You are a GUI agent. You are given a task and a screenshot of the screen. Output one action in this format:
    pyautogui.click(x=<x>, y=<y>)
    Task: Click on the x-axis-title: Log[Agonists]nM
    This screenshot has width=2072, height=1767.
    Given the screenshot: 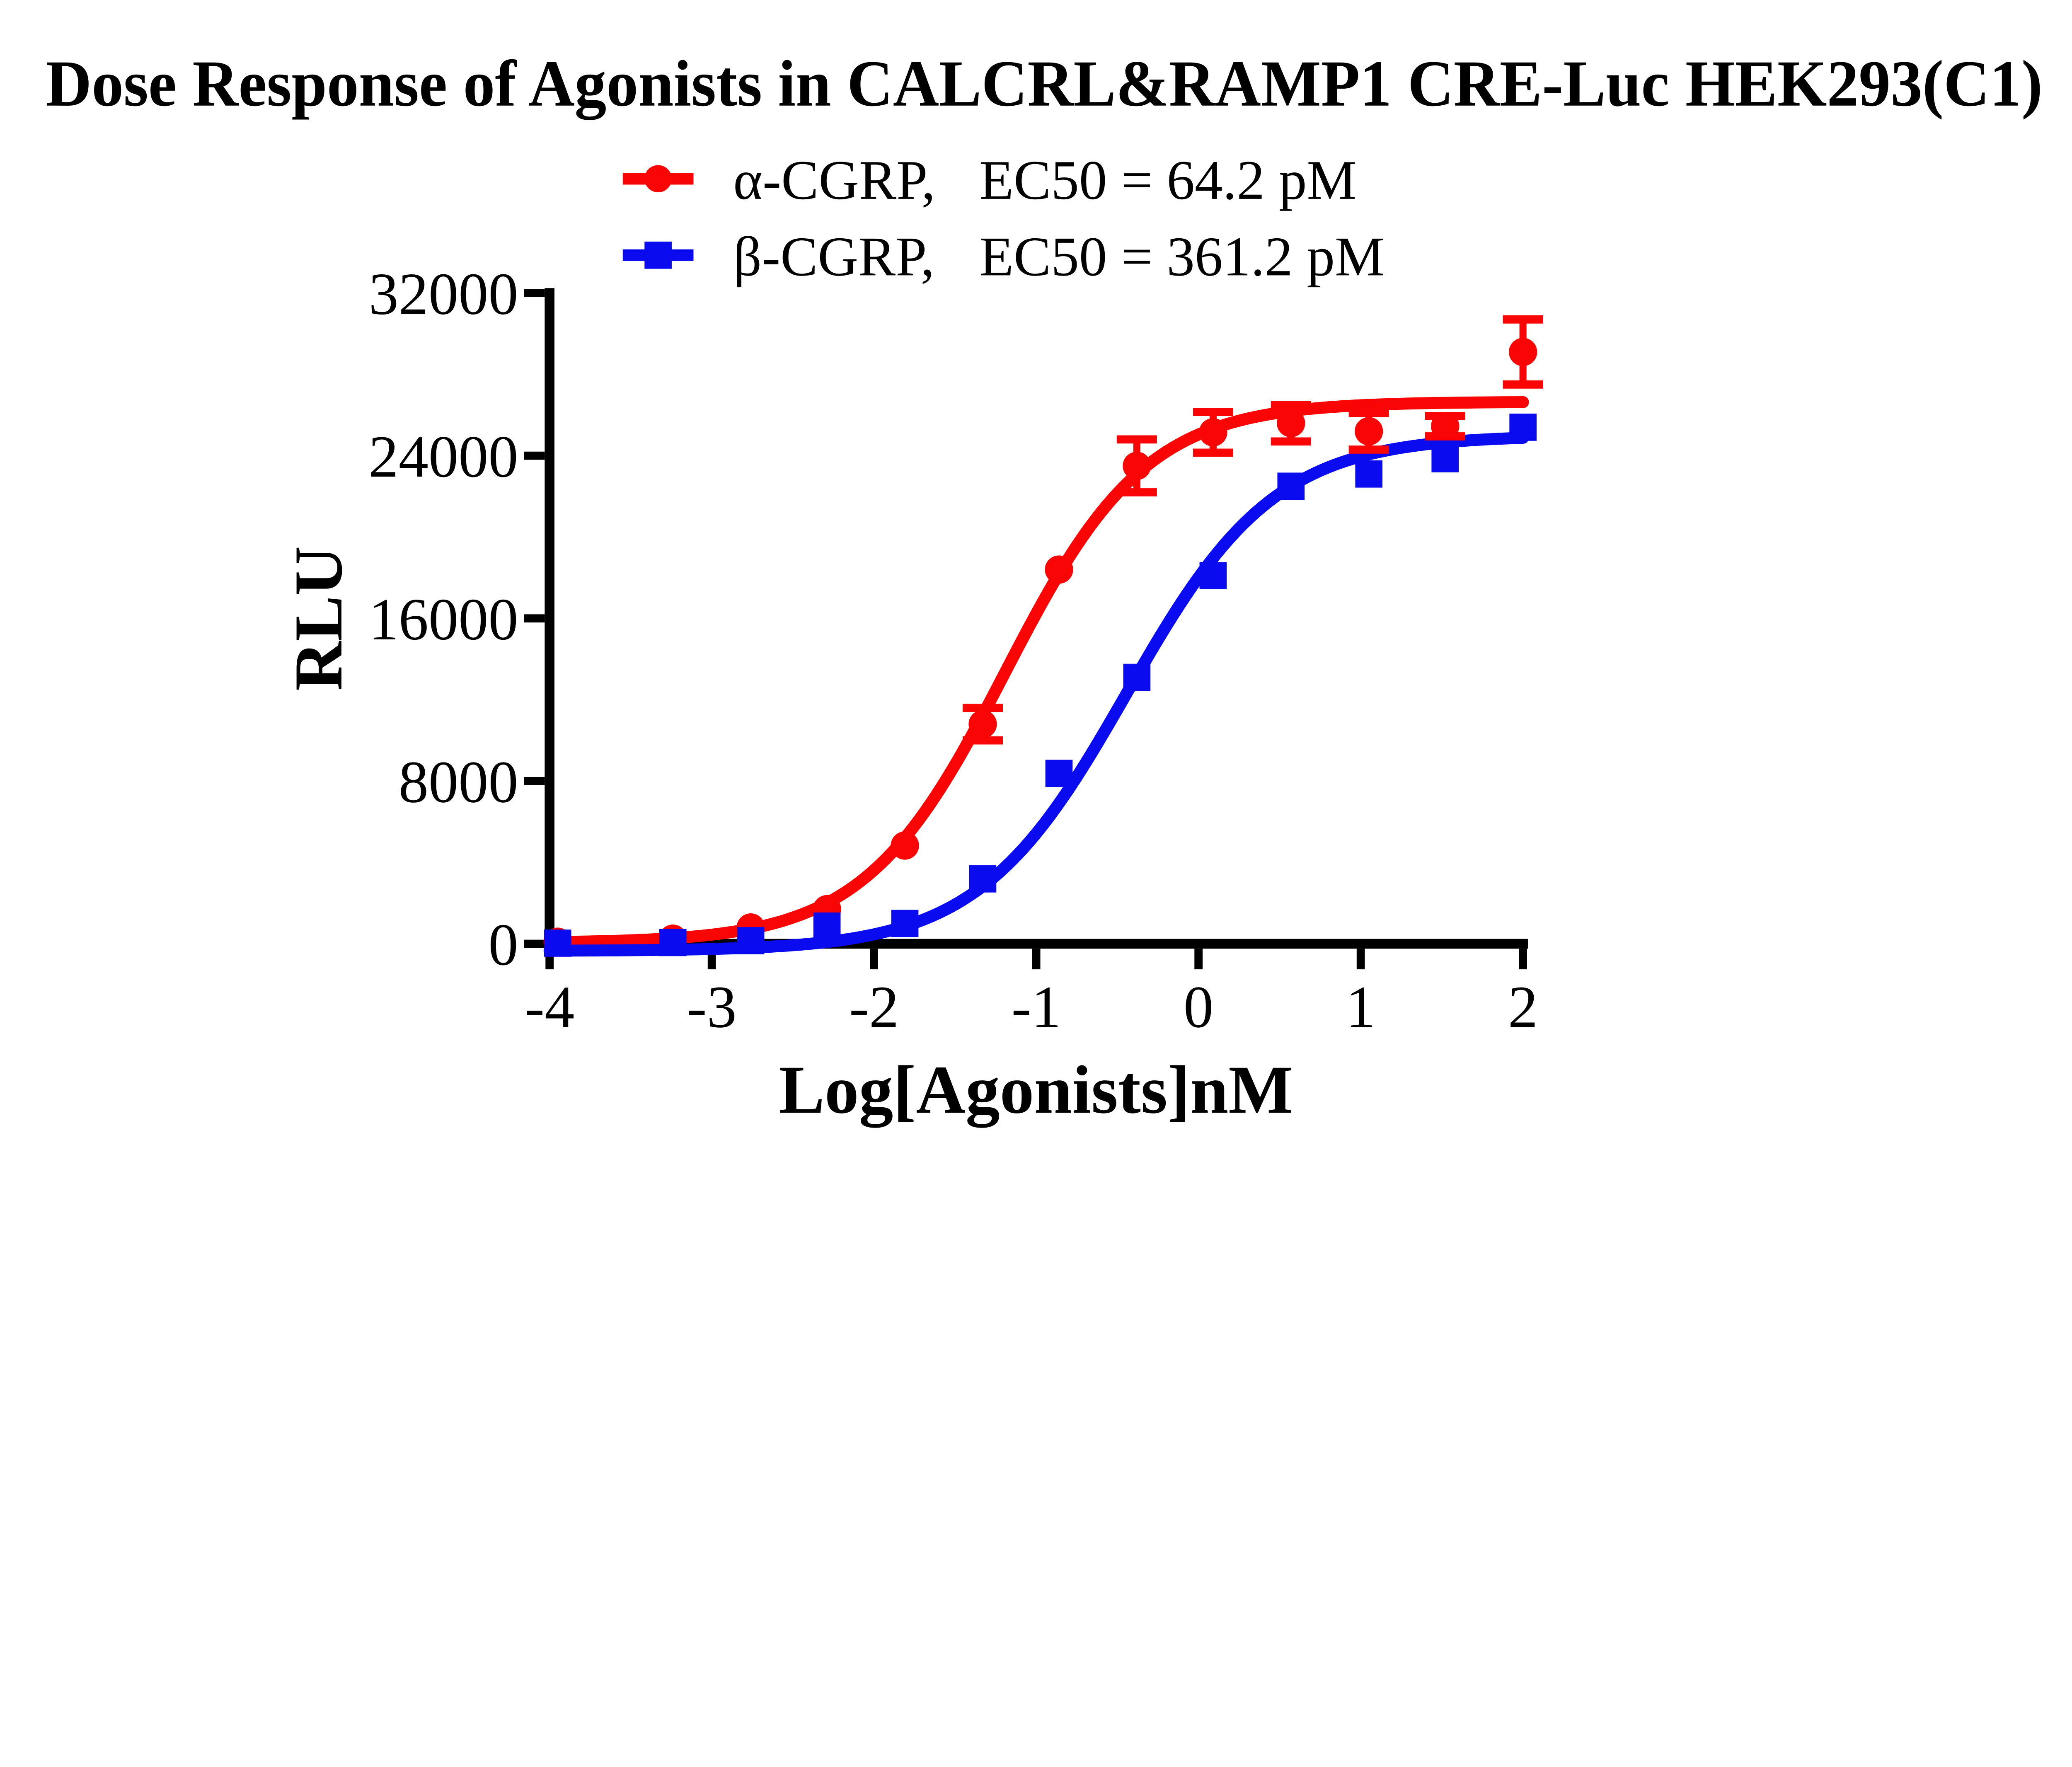 What is the action you would take?
    pyautogui.click(x=1036, y=1090)
    